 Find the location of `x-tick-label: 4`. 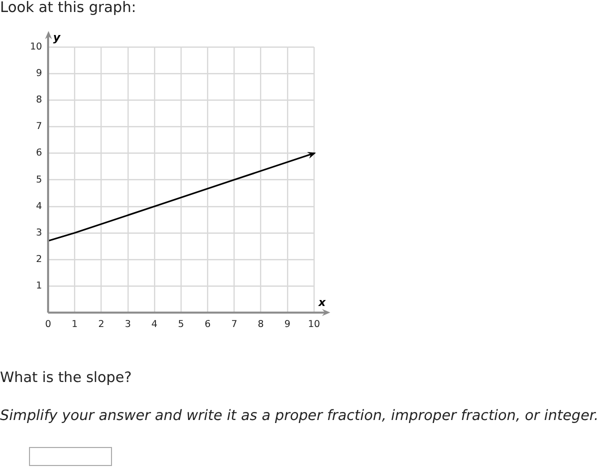

x-tick-label: 4 is located at coordinates (154, 324).